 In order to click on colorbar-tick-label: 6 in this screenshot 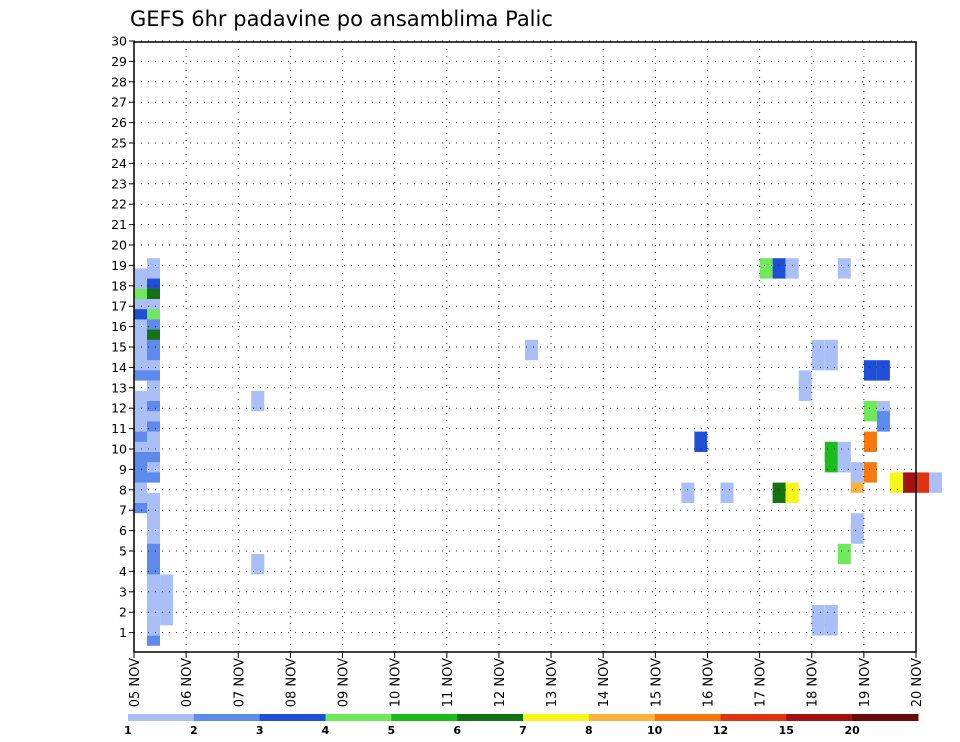, I will do `click(457, 730)`.